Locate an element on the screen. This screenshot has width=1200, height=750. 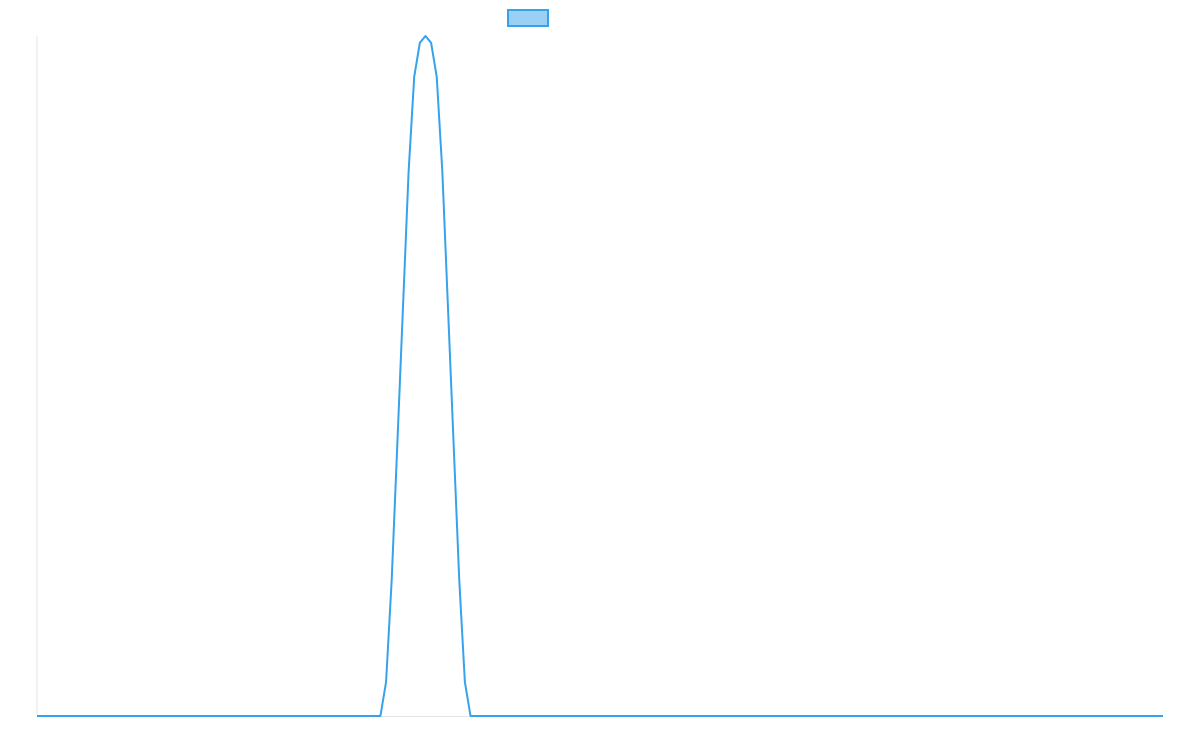
legend is located at coordinates (528, 18).